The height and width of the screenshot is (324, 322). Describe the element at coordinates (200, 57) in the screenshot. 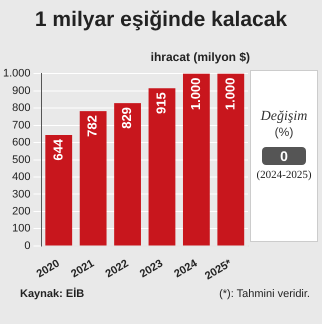

I see `y-axis-title: ihracat (milyon $)` at that location.